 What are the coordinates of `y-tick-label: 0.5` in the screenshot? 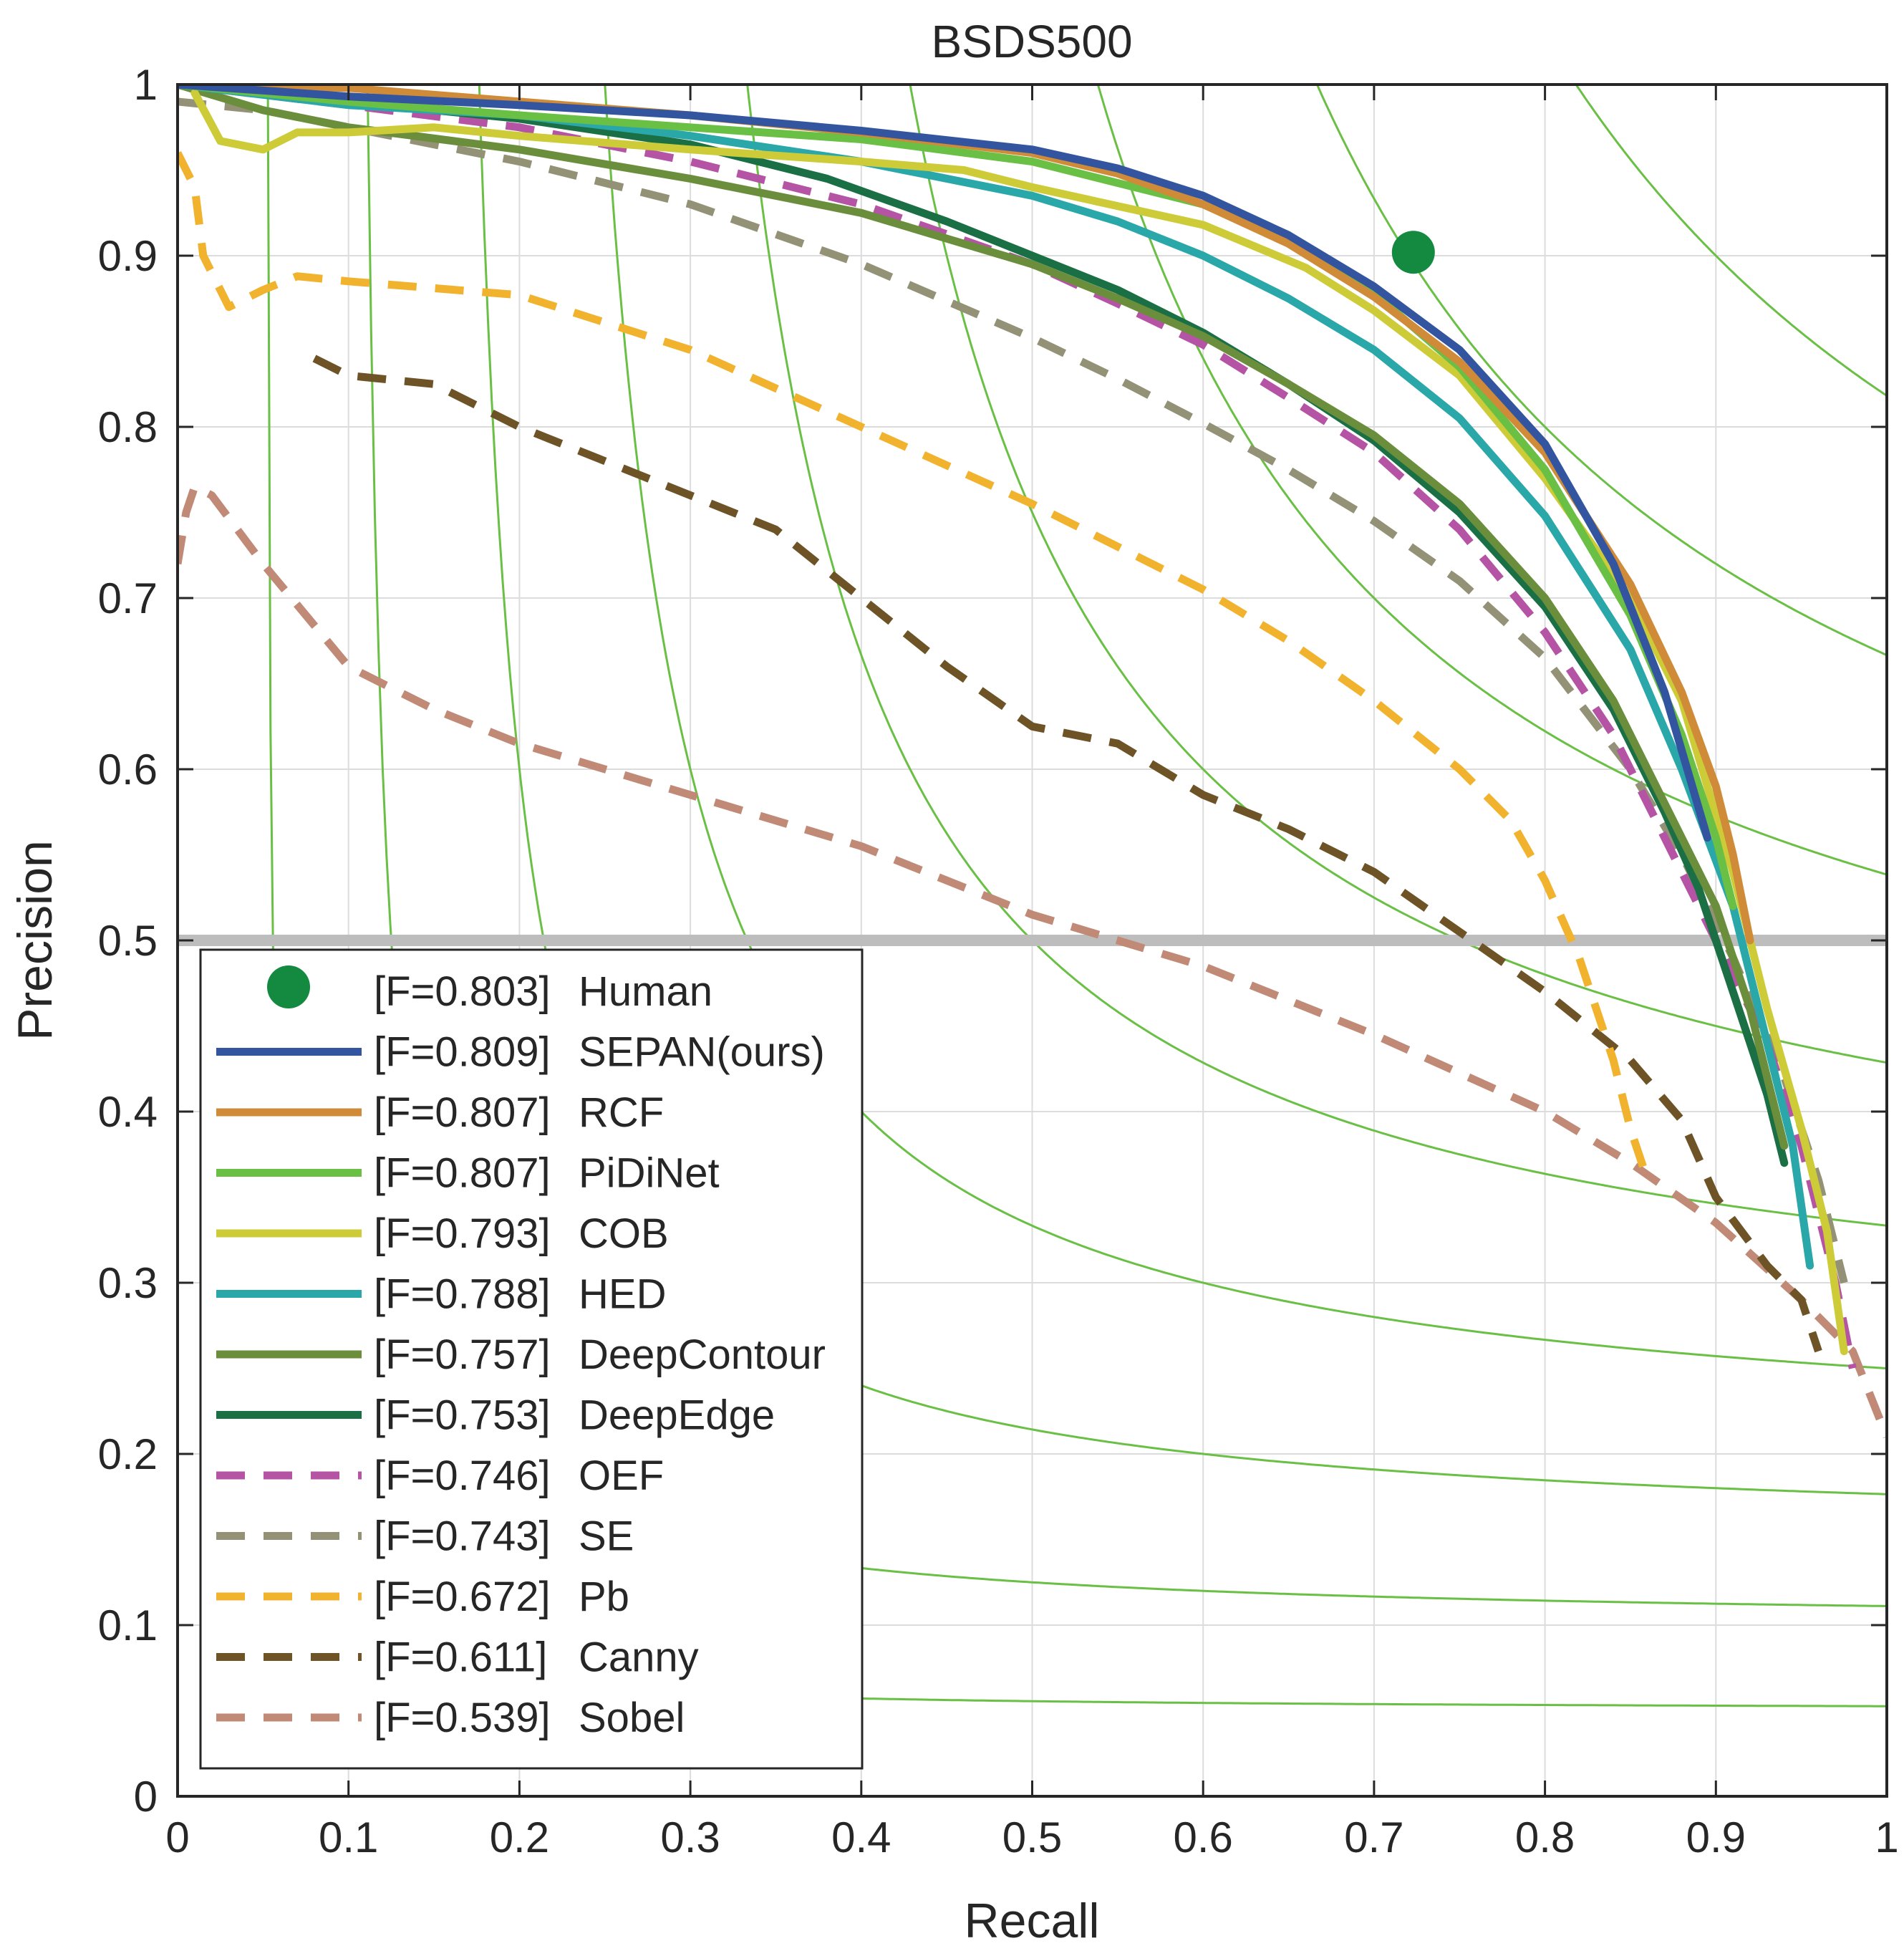 It's located at (128, 941).